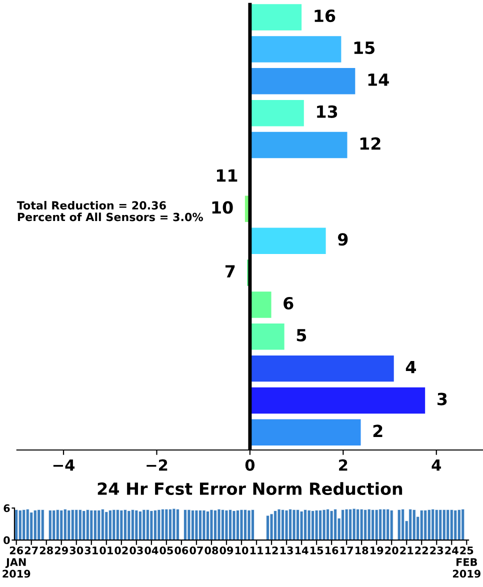 This screenshot has width=483, height=587. I want to click on x-tick-label: 27, so click(31, 550).